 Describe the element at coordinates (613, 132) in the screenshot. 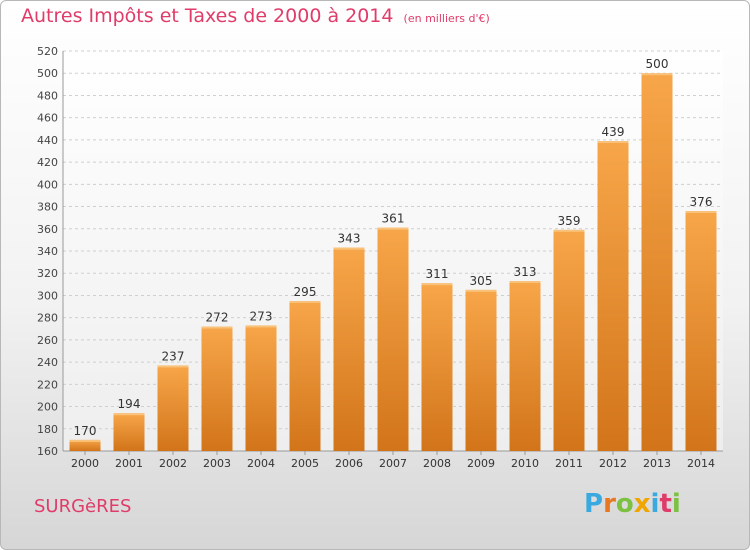

I see `data-label: 439` at that location.